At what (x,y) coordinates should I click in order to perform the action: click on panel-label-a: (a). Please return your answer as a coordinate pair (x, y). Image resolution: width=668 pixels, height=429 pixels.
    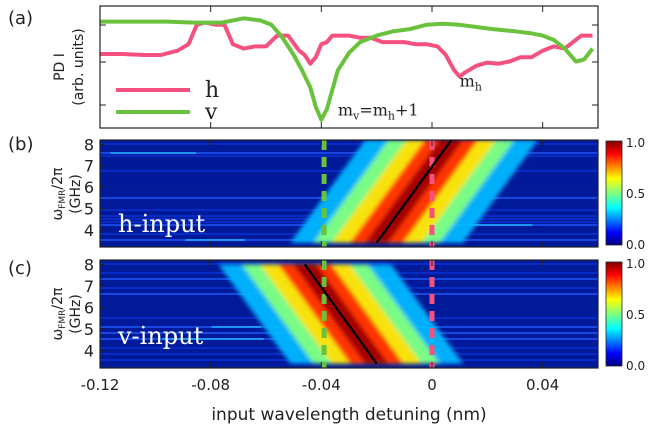
    Looking at the image, I should click on (20, 18).